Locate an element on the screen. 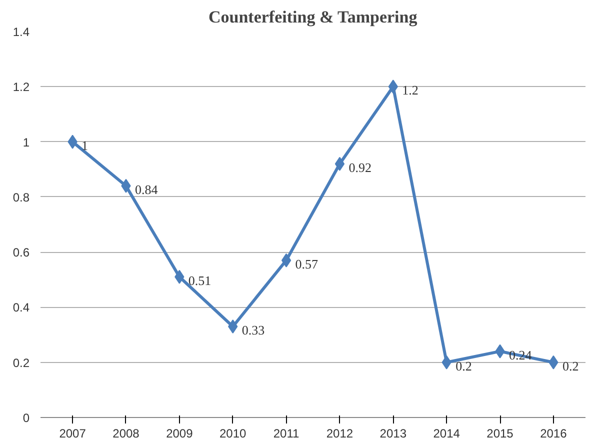  data-label: 0.33 is located at coordinates (253, 330).